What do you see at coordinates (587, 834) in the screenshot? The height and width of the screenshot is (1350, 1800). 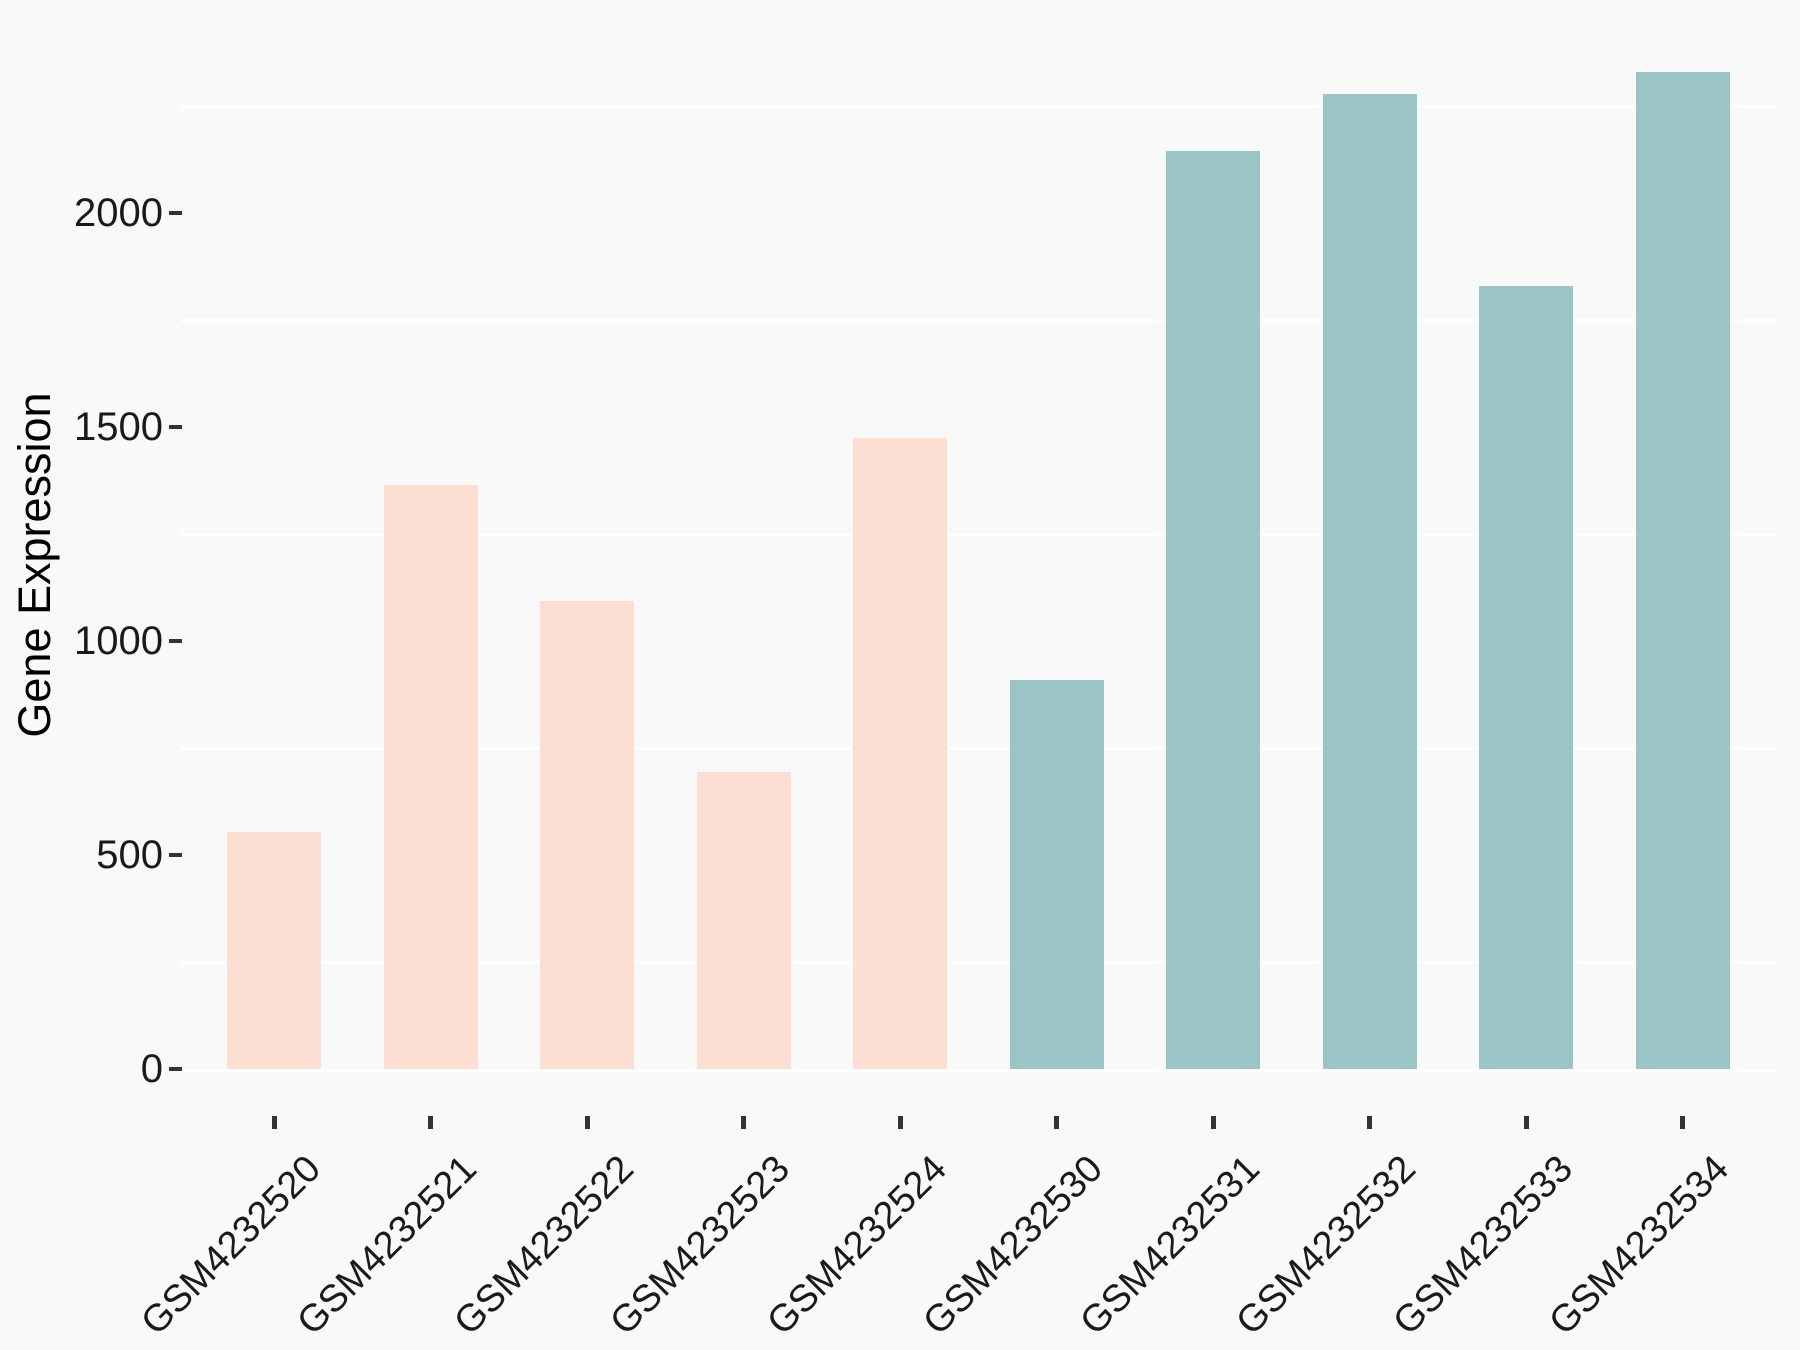 I see `bar-GSM4232522` at bounding box center [587, 834].